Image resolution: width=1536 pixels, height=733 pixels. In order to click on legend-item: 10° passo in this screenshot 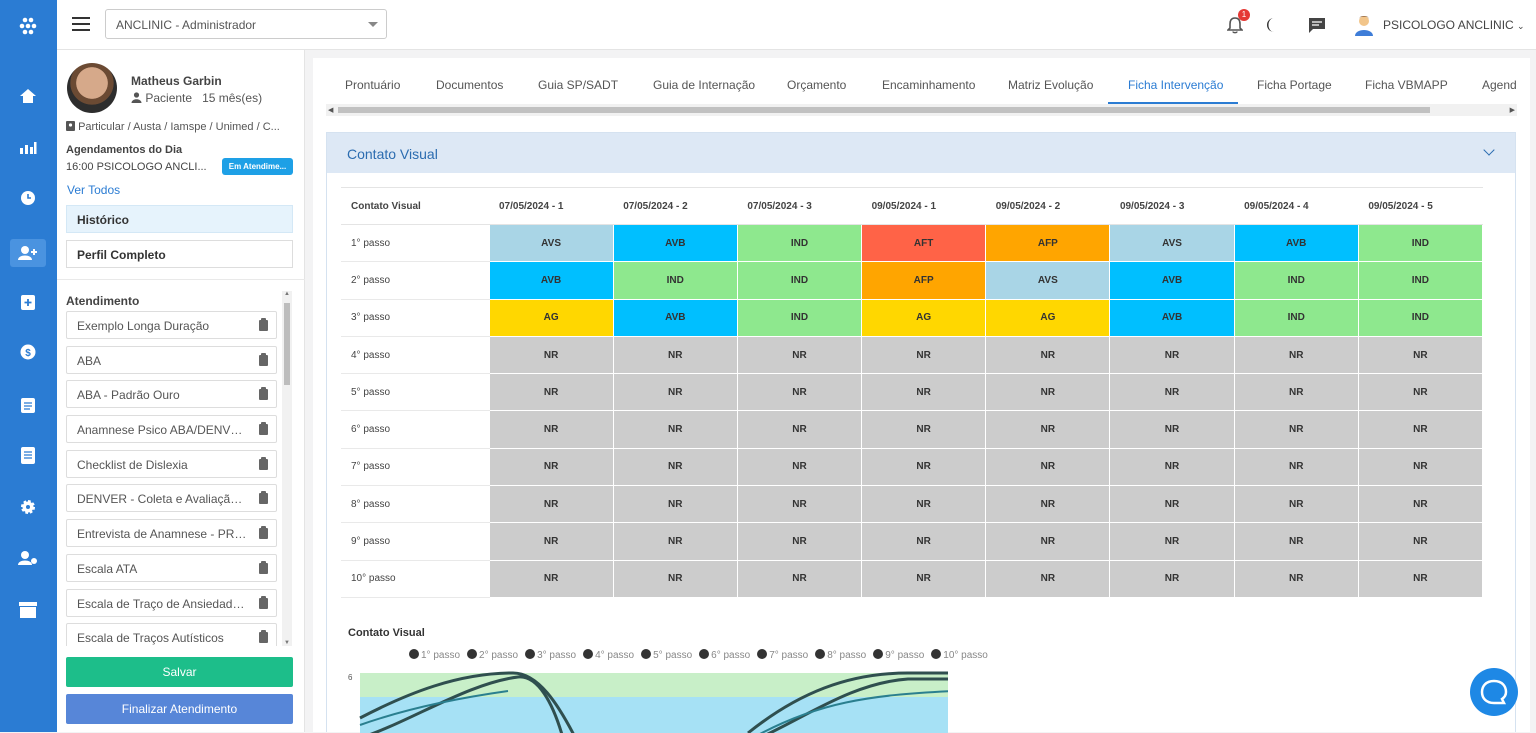, I will do `click(959, 655)`.